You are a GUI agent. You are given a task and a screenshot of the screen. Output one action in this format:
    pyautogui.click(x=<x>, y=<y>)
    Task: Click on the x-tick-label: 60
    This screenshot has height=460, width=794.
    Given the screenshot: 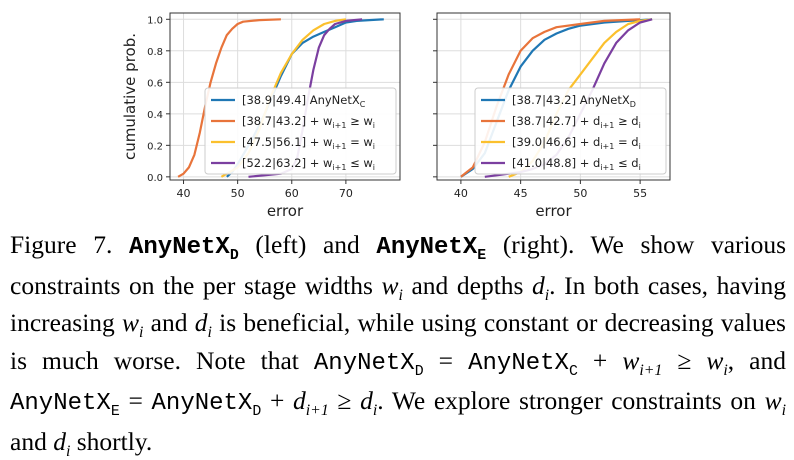 What is the action you would take?
    pyautogui.click(x=292, y=193)
    